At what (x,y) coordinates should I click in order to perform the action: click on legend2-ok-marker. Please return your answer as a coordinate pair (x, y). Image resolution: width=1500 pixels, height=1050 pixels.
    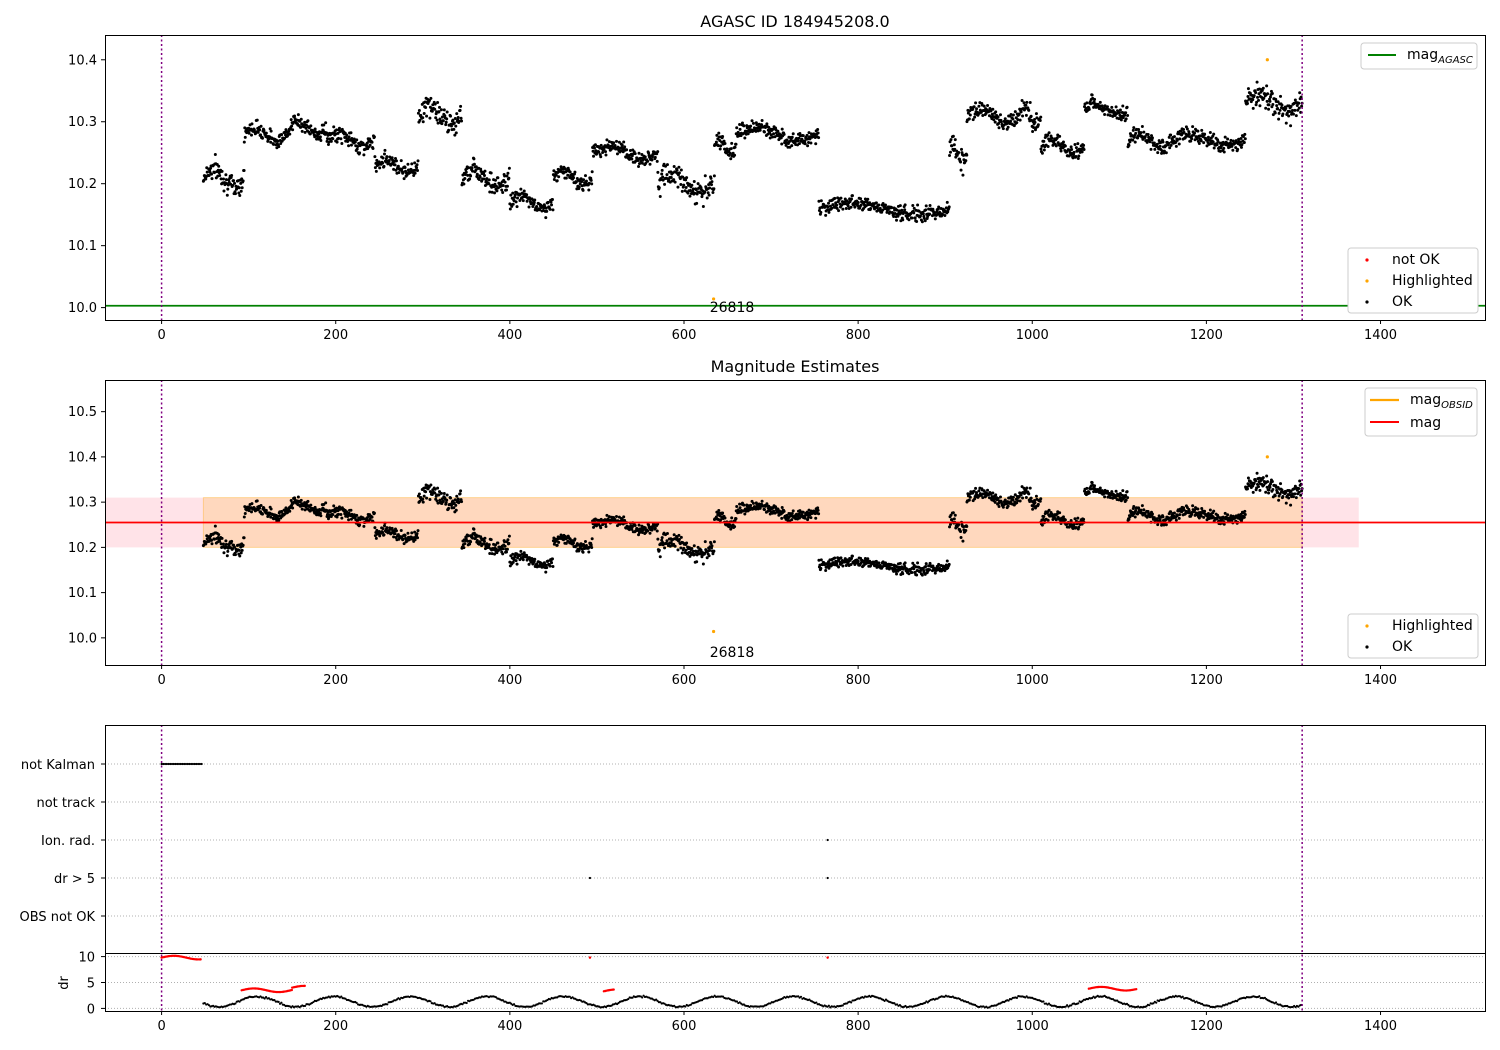
    Looking at the image, I should click on (1367, 647).